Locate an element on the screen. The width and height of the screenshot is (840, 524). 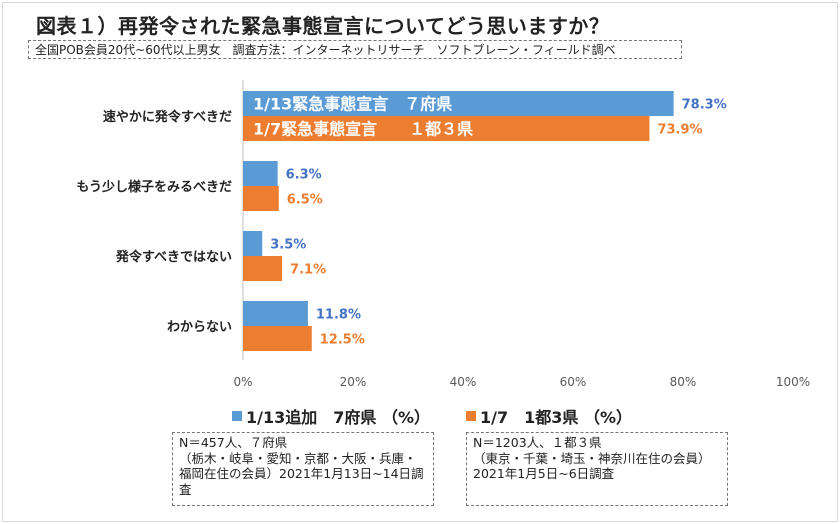
data-label: 78.3% is located at coordinates (704, 105).